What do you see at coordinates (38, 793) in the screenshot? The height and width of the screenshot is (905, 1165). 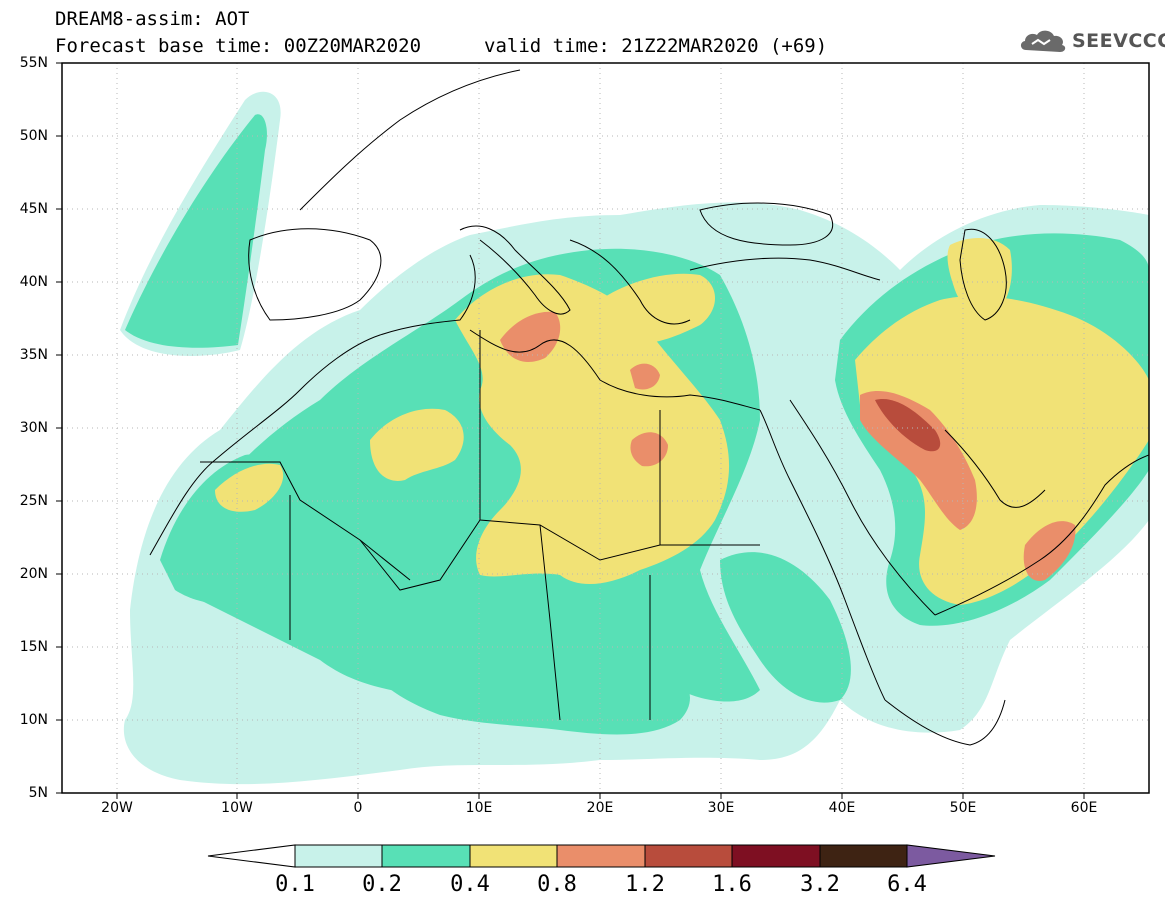 I see `lat-label-5n: 5N` at bounding box center [38, 793].